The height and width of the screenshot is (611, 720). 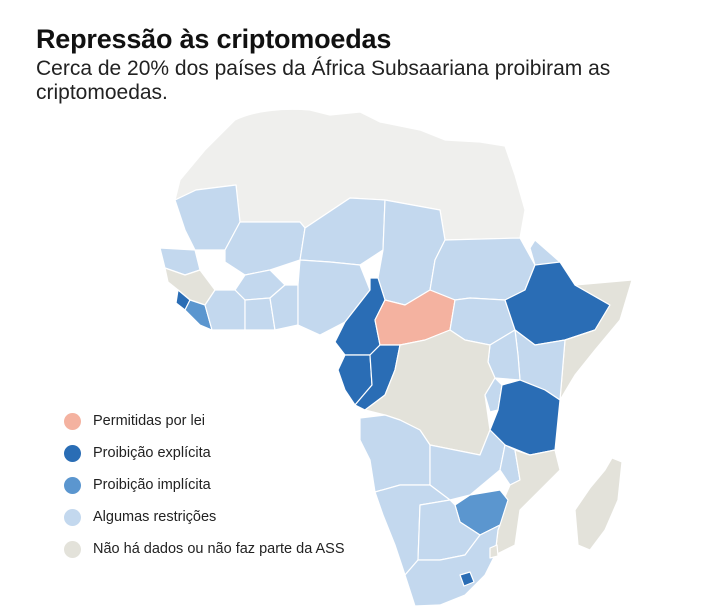 What do you see at coordinates (452, 565) in the screenshot?
I see `country-south-africa` at bounding box center [452, 565].